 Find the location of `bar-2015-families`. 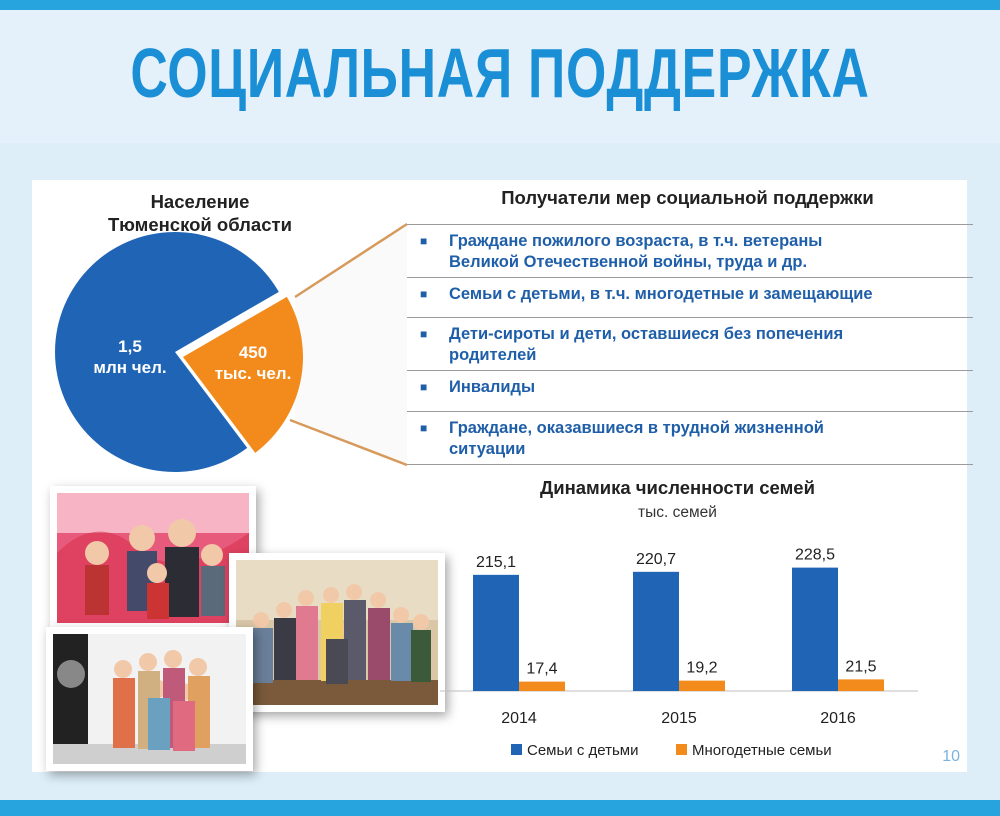

bar-2015-families is located at coordinates (656, 631).